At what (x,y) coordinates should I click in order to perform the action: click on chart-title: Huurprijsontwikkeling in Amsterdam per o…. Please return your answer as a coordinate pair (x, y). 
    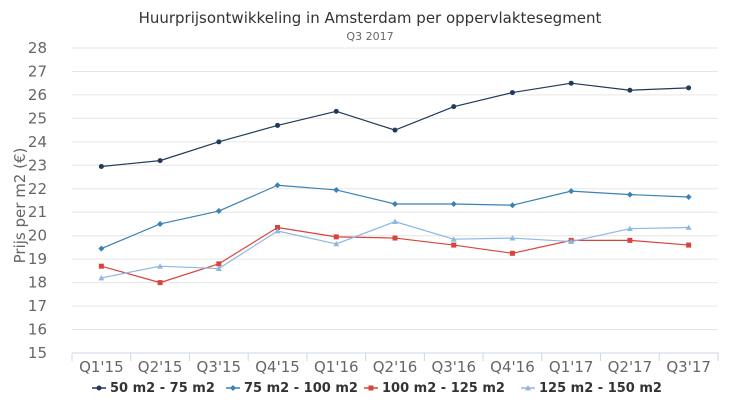
    Looking at the image, I should click on (370, 18).